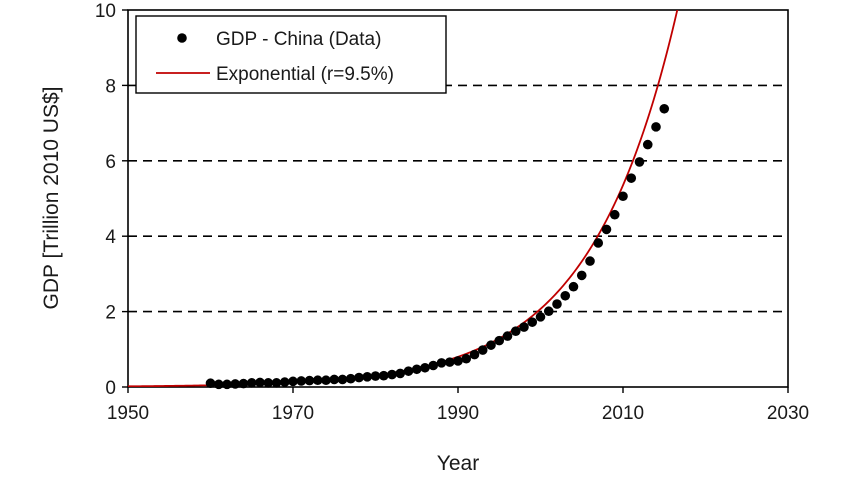  What do you see at coordinates (235, 384) in the screenshot?
I see `data-point-1963` at bounding box center [235, 384].